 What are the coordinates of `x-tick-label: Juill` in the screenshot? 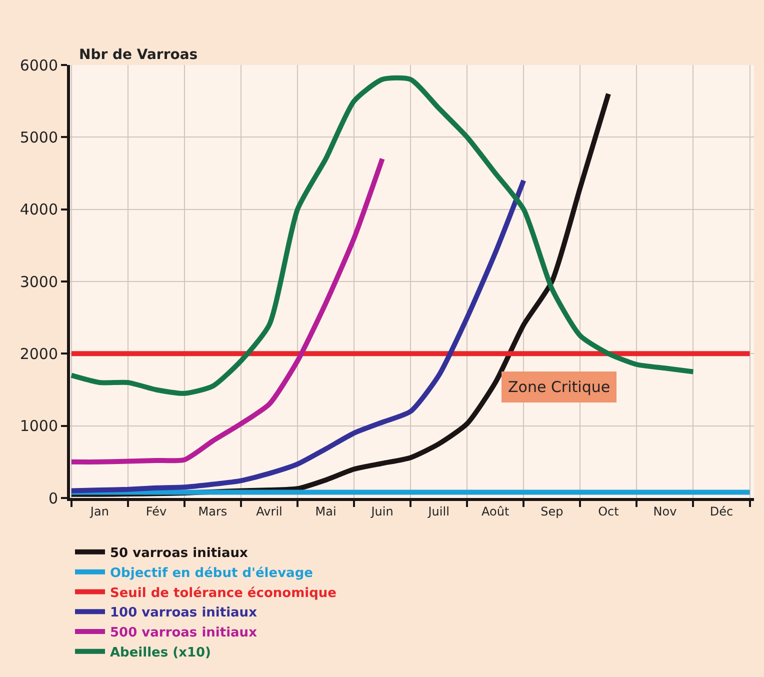 It's located at (438, 511).